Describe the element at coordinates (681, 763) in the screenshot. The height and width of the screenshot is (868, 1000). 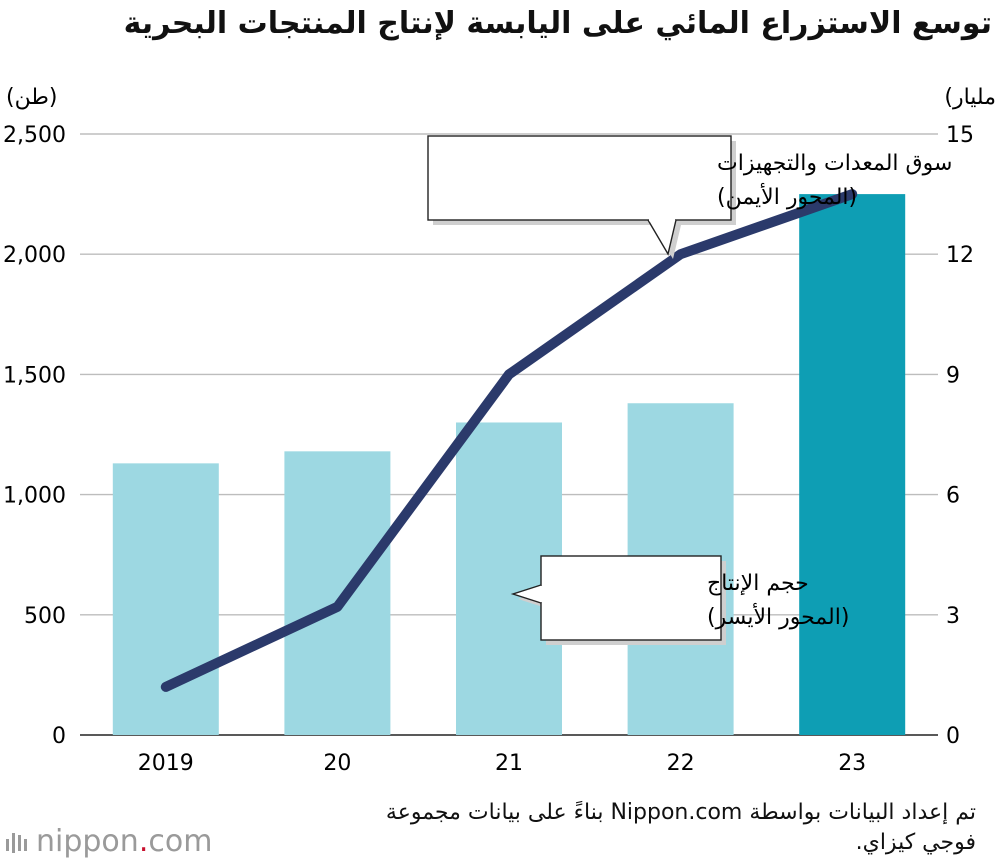
I see `x-tick-label: 22` at that location.